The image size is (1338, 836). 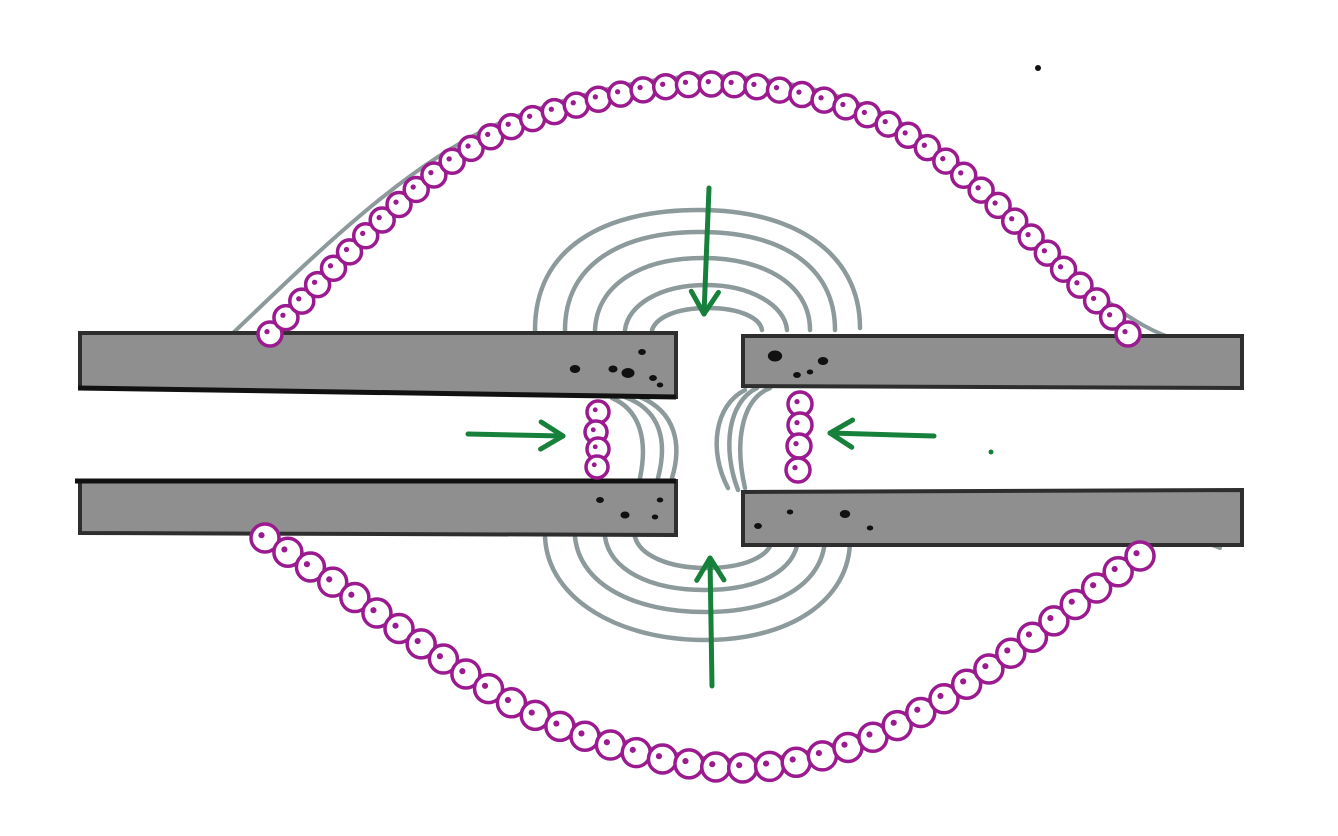 I want to click on arrow-icon-down, so click(x=704, y=251).